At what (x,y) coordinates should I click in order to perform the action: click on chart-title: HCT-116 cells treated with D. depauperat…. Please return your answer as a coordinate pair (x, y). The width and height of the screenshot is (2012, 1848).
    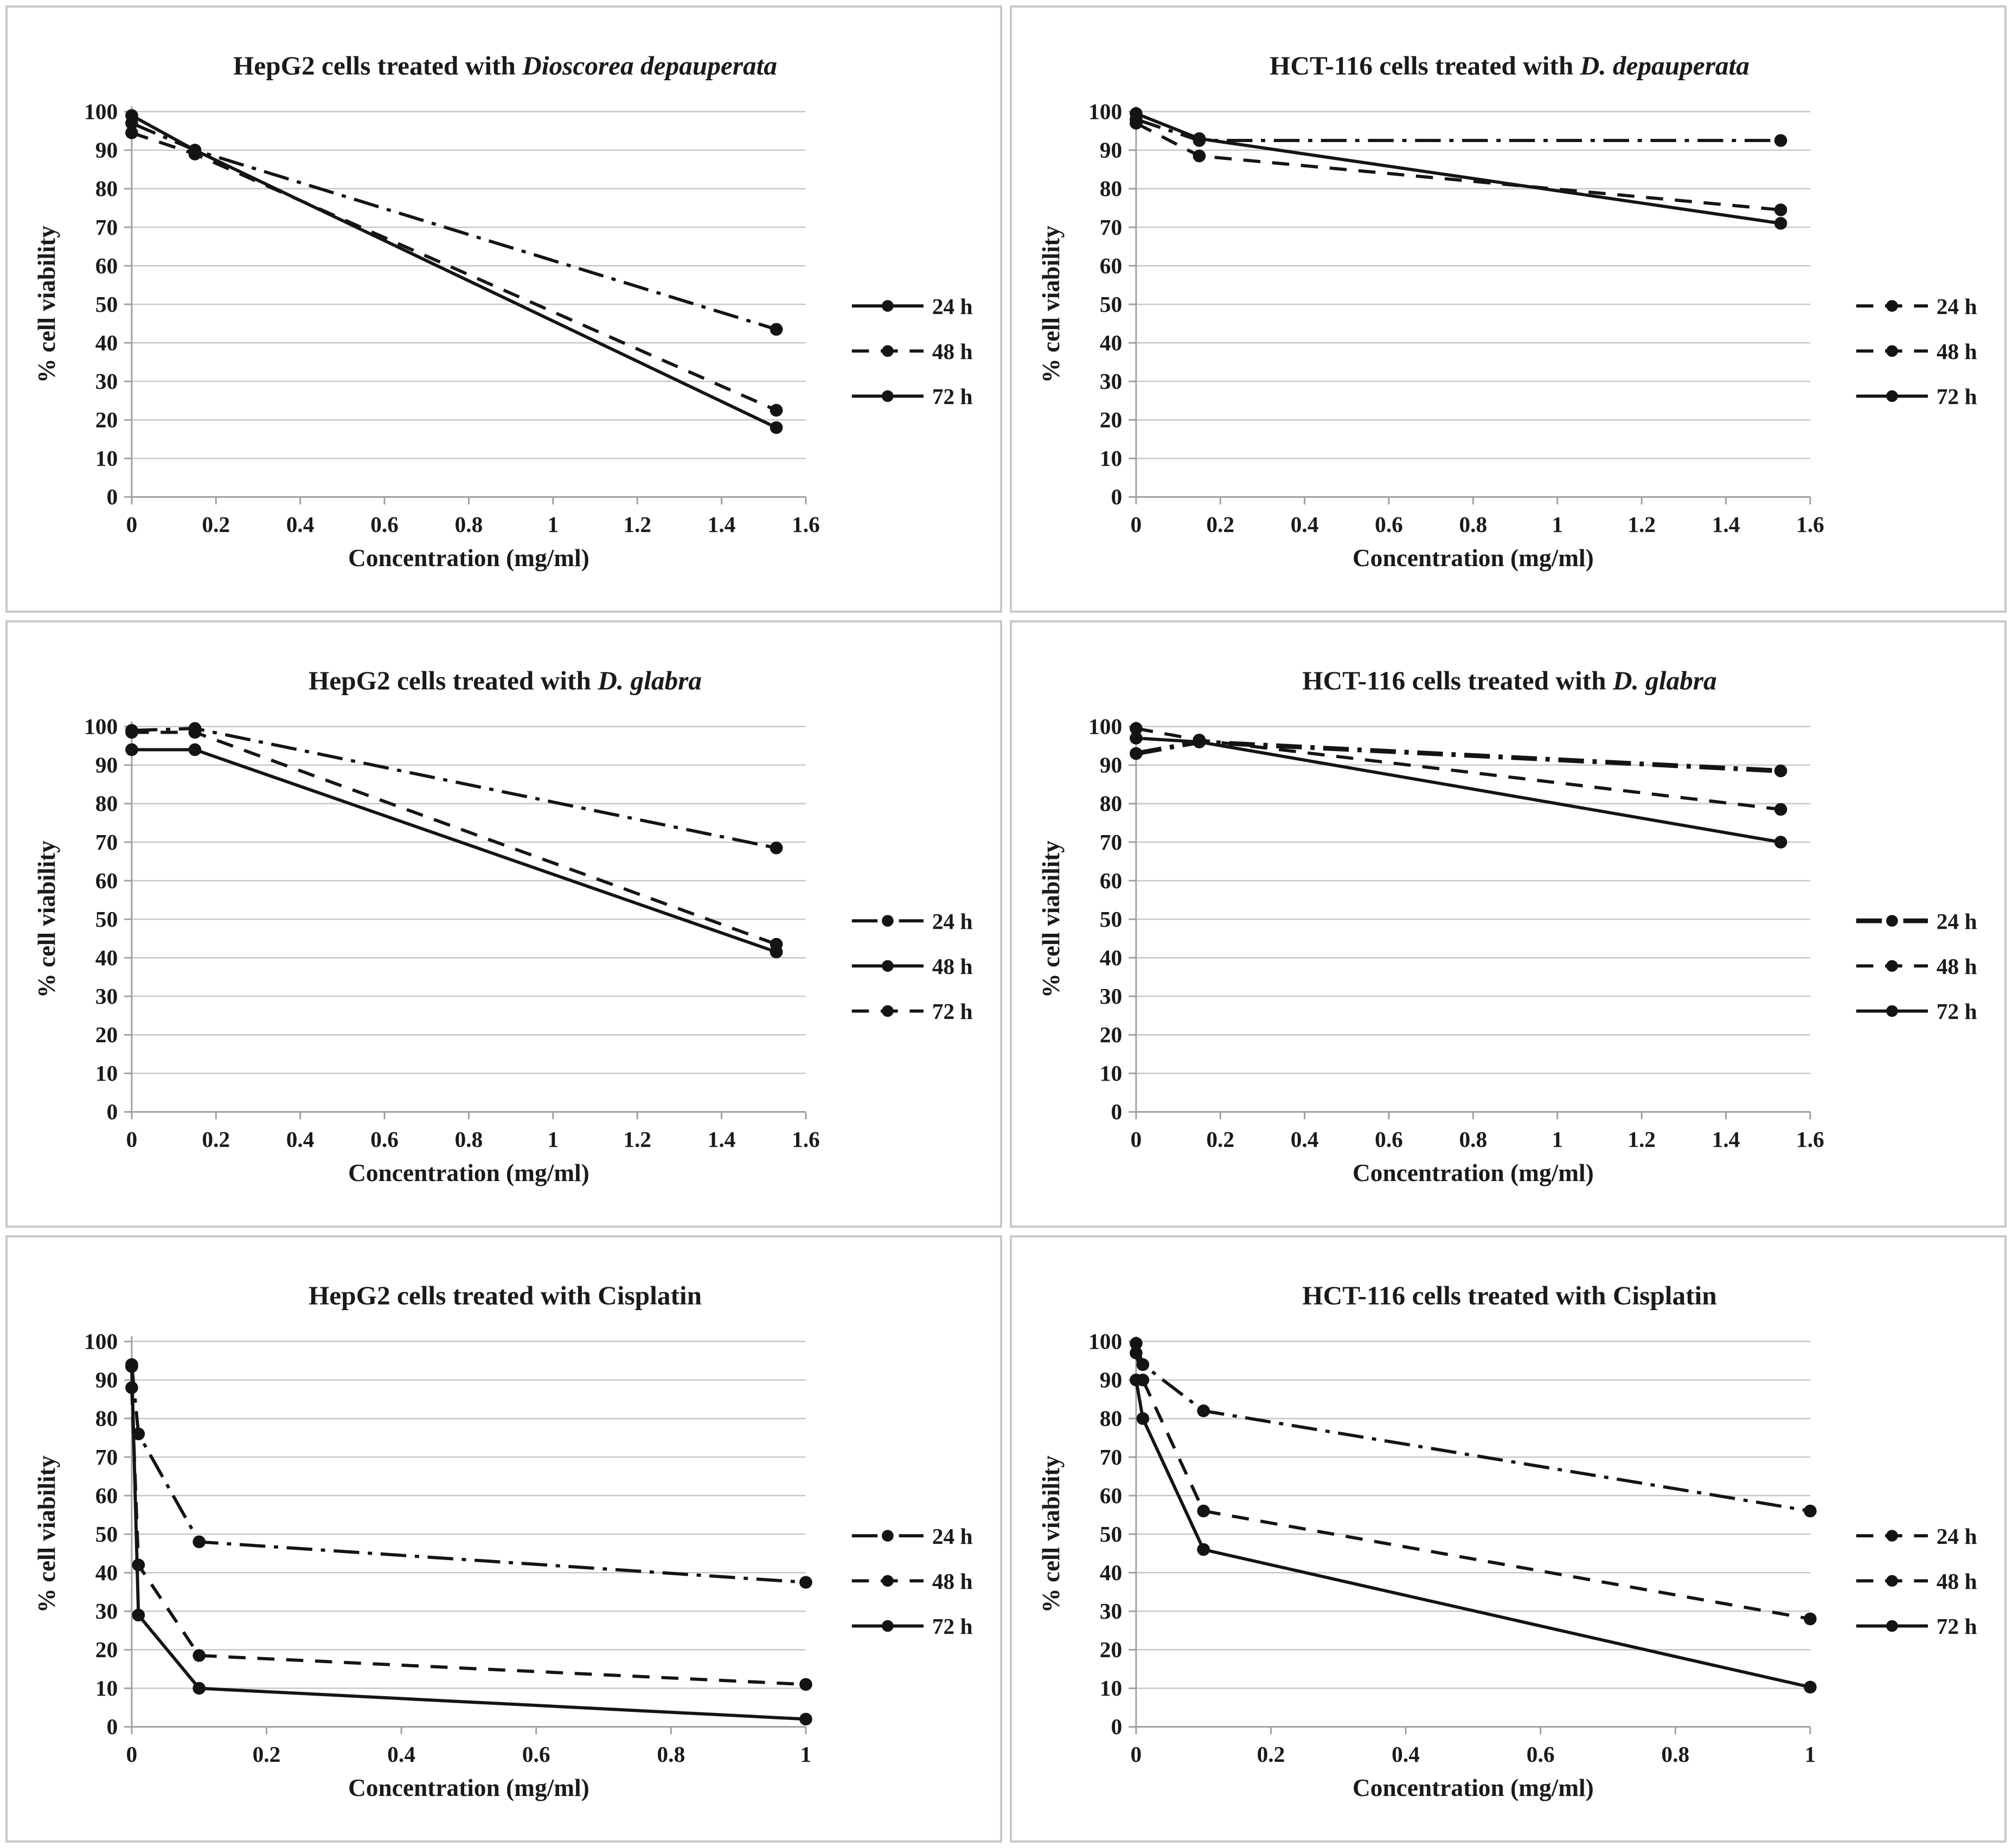
    Looking at the image, I should click on (1510, 66).